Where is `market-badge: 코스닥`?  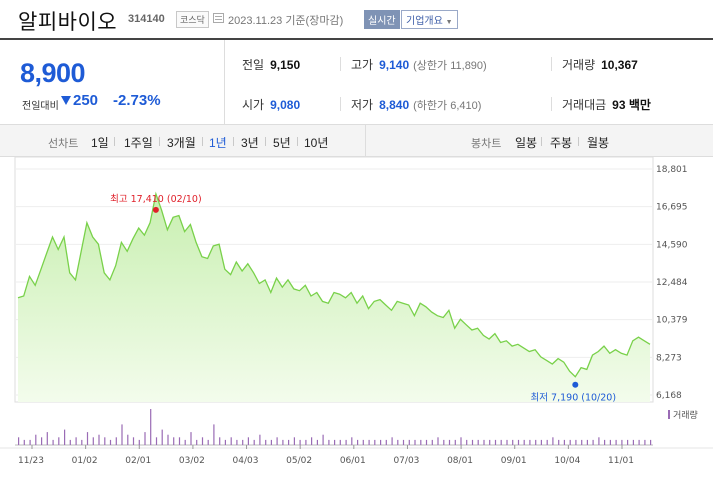
market-badge: 코스닥 is located at coordinates (192, 19).